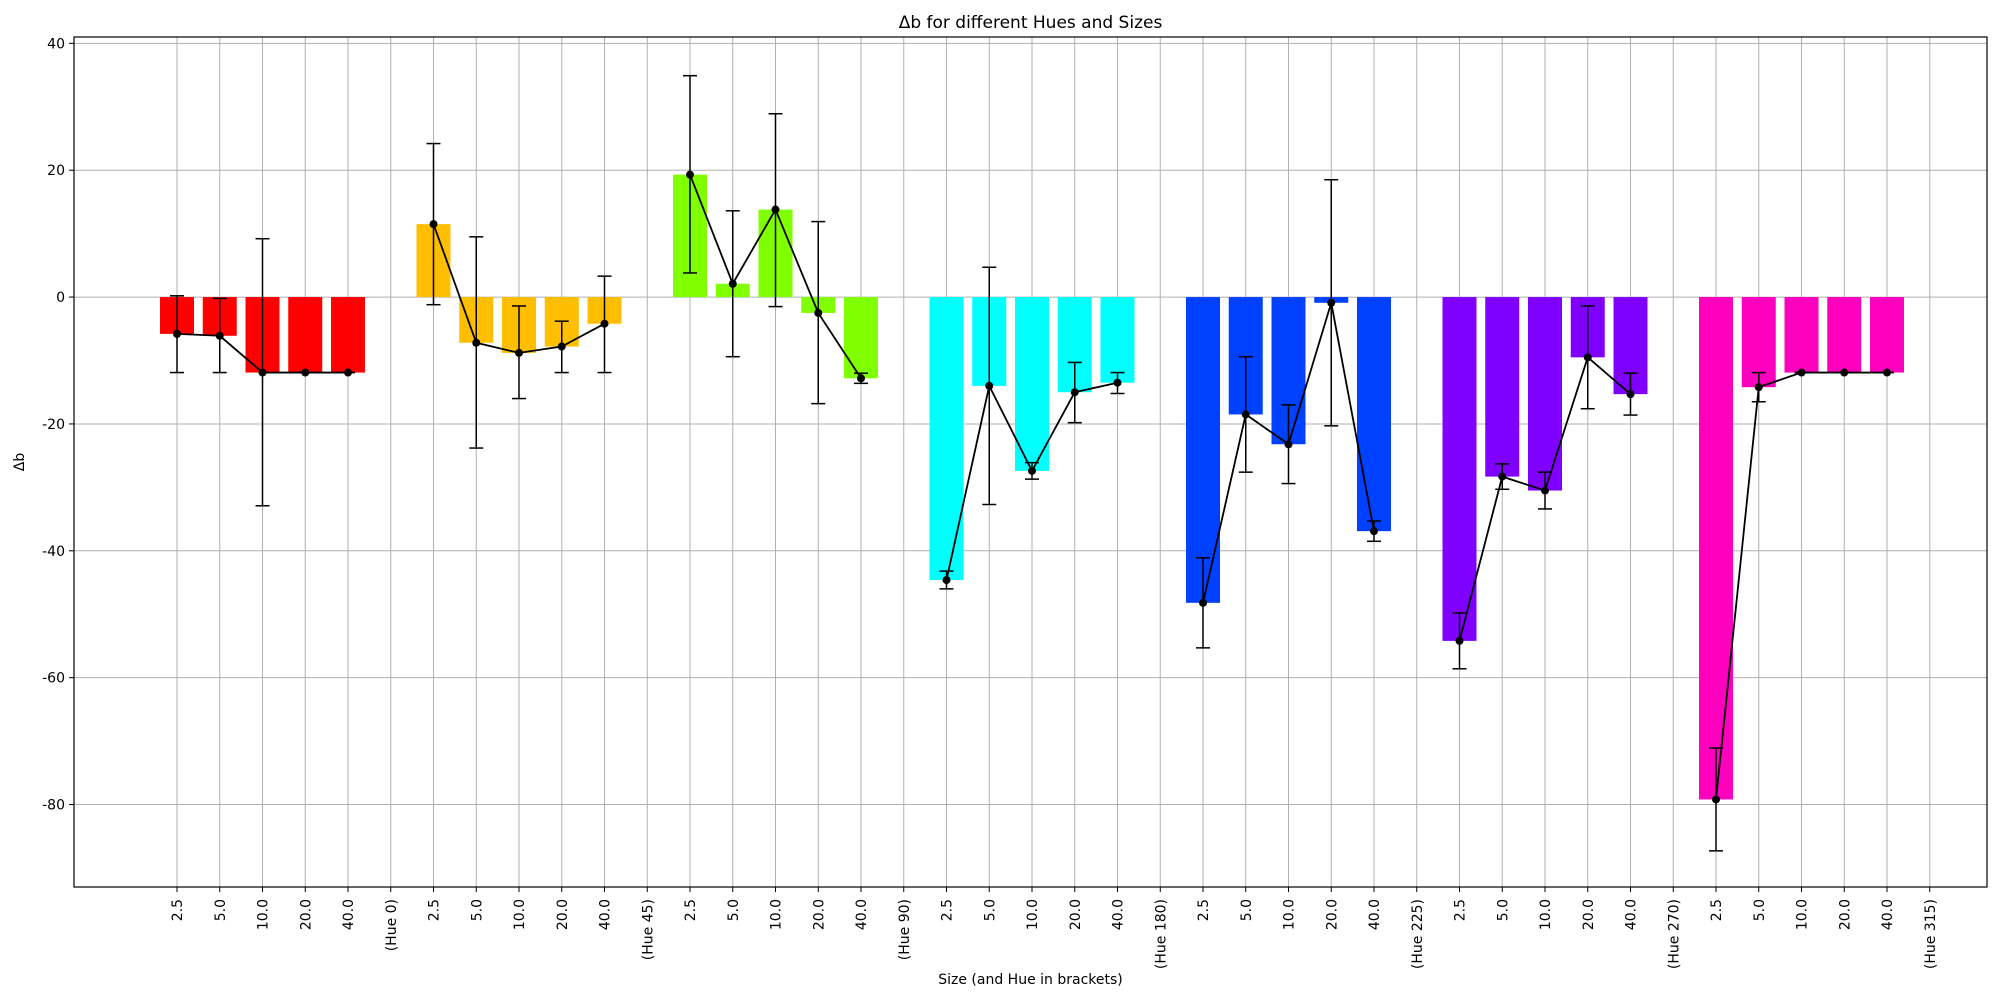 The width and height of the screenshot is (2000, 1000). I want to click on y-axis-label: Δb, so click(20, 462).